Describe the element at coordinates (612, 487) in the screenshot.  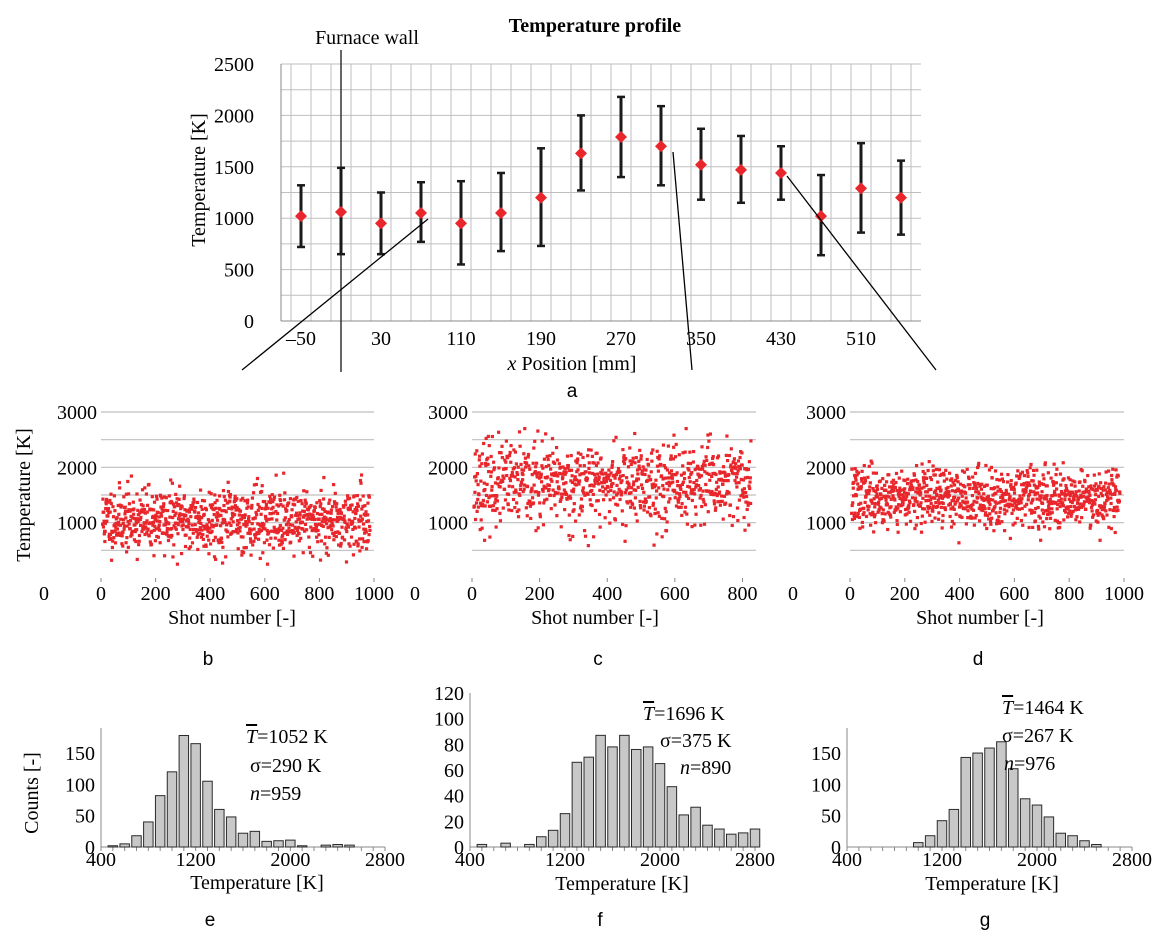
I see `data-marks` at that location.